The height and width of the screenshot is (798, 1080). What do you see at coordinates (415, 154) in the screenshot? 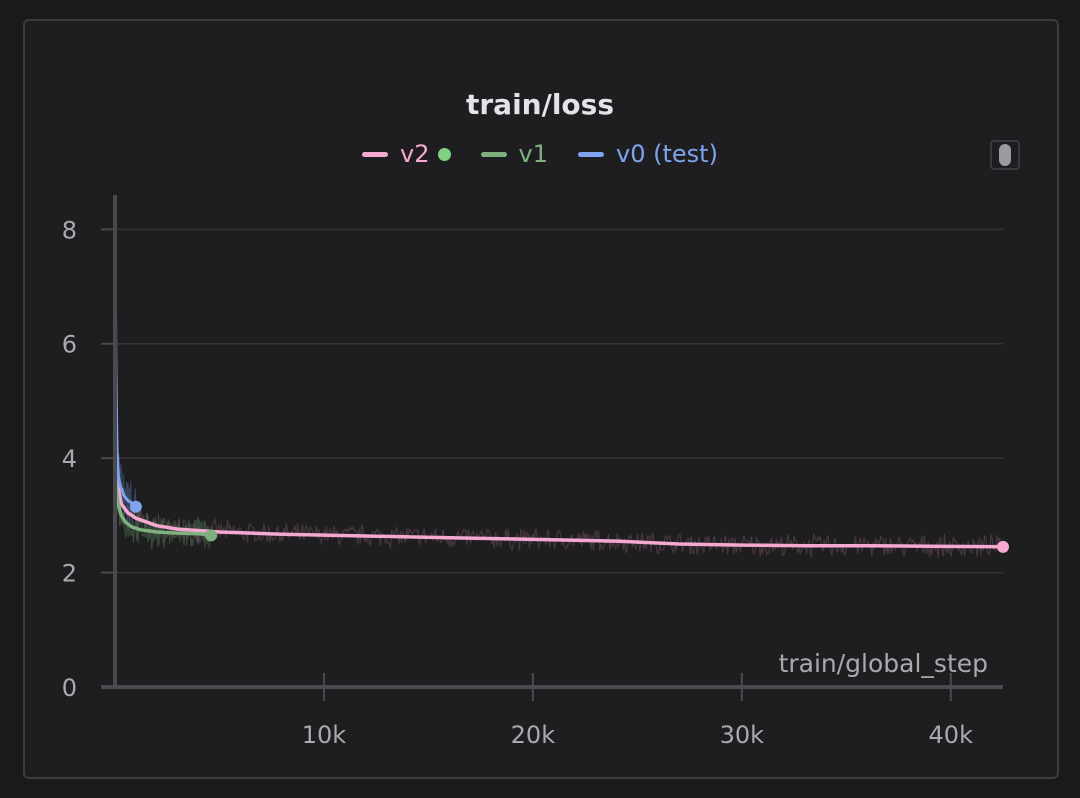
I see `legend-label-v2: v2` at bounding box center [415, 154].